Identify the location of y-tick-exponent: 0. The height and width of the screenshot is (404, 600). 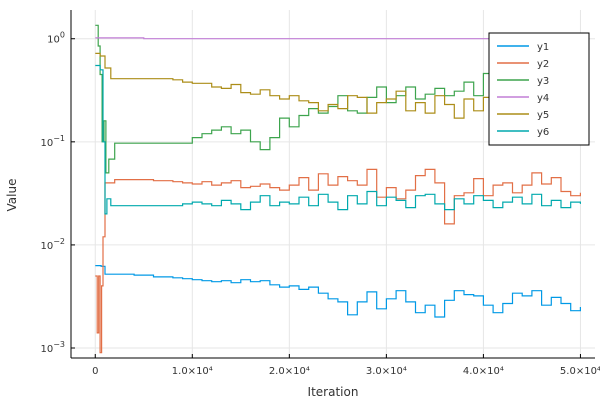
(62, 35).